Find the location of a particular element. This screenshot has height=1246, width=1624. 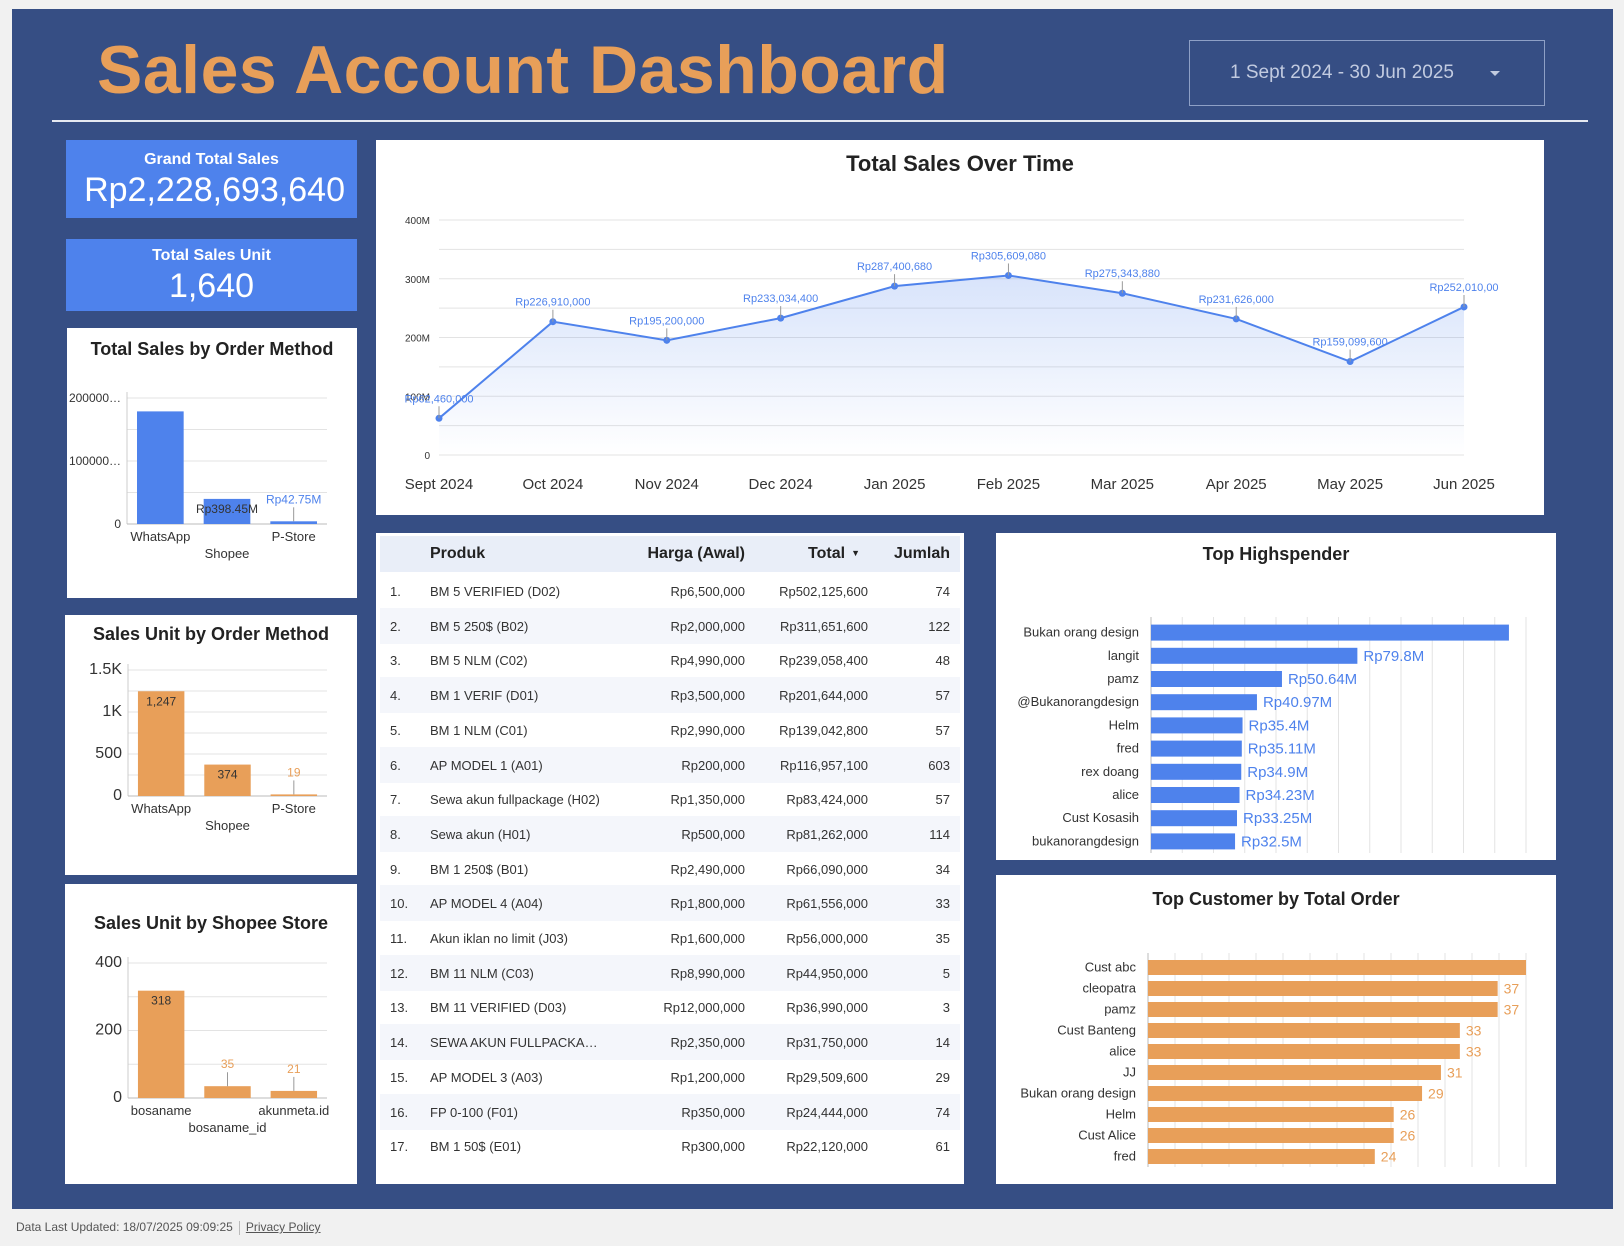

category-label: Cust Alice is located at coordinates (1107, 1135).